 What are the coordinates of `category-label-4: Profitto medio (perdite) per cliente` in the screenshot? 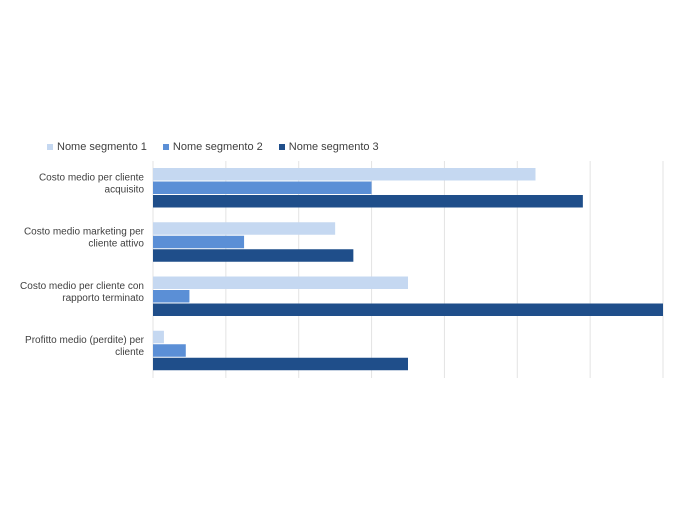 It's located at (85, 346).